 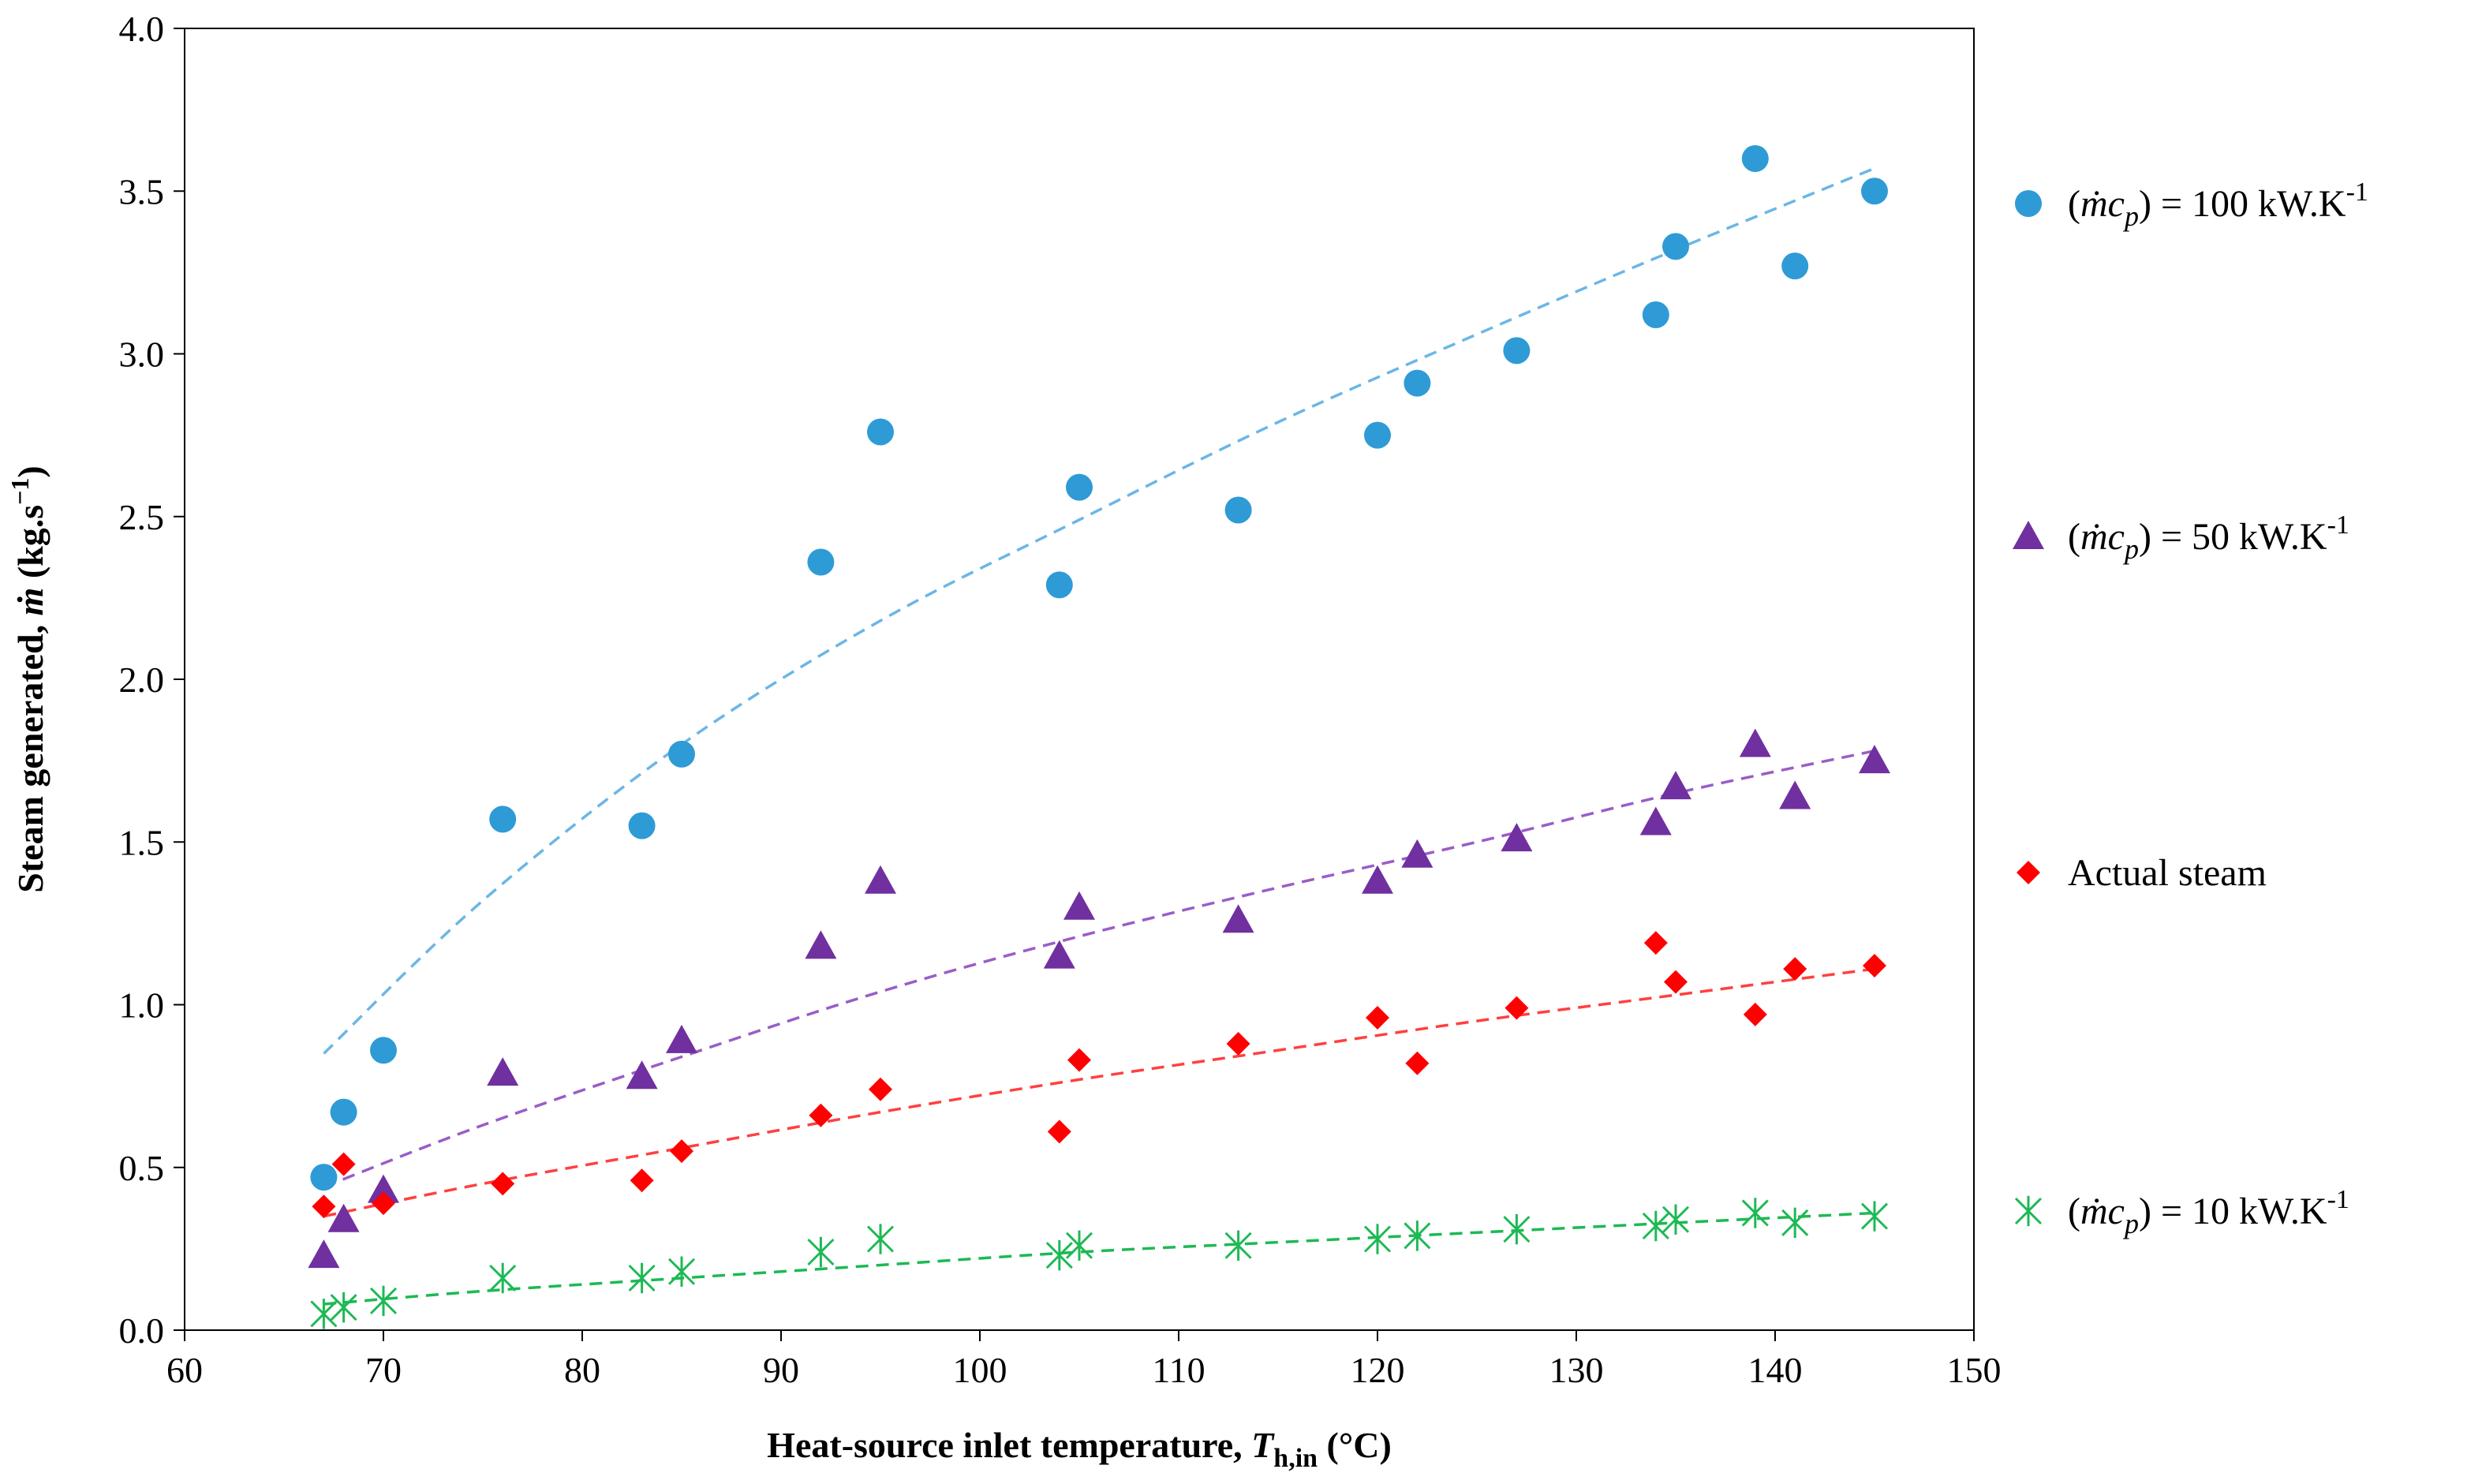 What do you see at coordinates (2167, 873) in the screenshot?
I see `legend-label-actual: Actual steam` at bounding box center [2167, 873].